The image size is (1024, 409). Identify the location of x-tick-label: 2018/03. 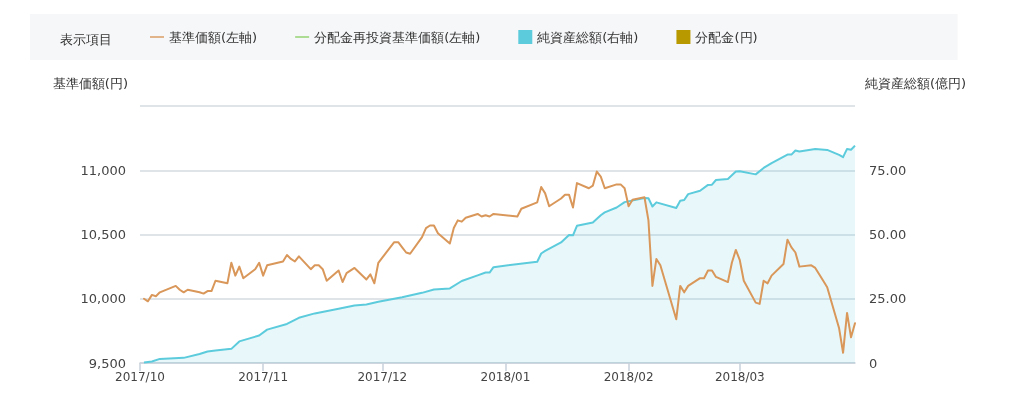
(739, 377).